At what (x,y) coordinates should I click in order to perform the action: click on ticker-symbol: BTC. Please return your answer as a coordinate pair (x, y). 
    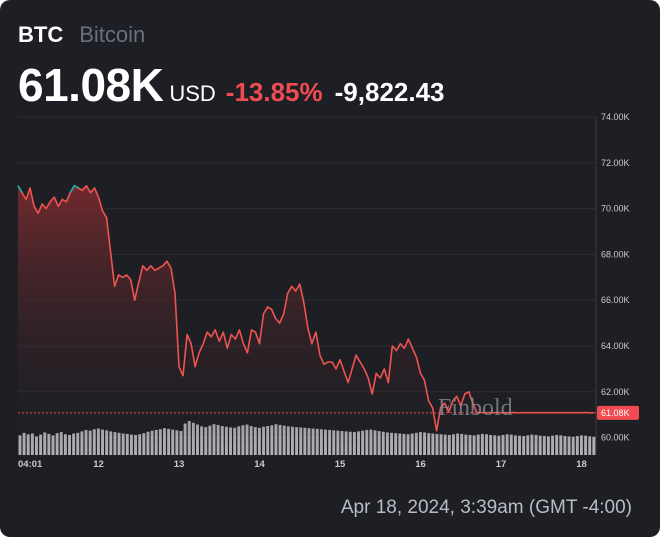
    Looking at the image, I should click on (41, 34).